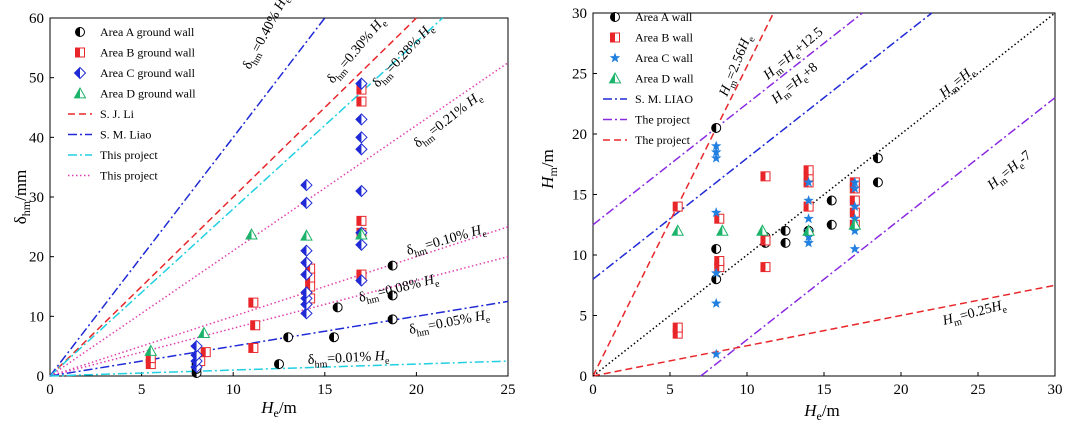 The image size is (1065, 431). What do you see at coordinates (125, 135) in the screenshot?
I see `legend-label: S. M. Liao` at bounding box center [125, 135].